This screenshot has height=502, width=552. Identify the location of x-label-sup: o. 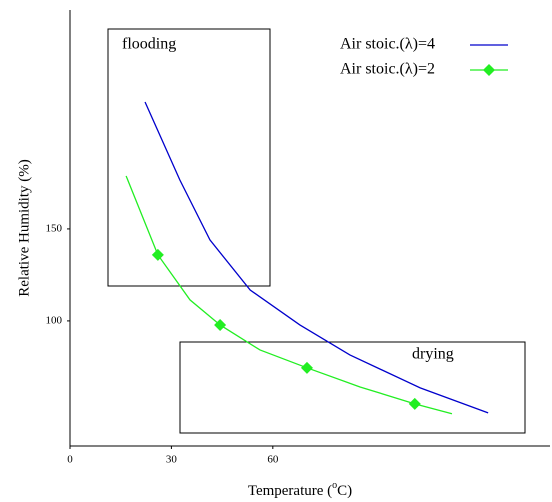
(334, 485).